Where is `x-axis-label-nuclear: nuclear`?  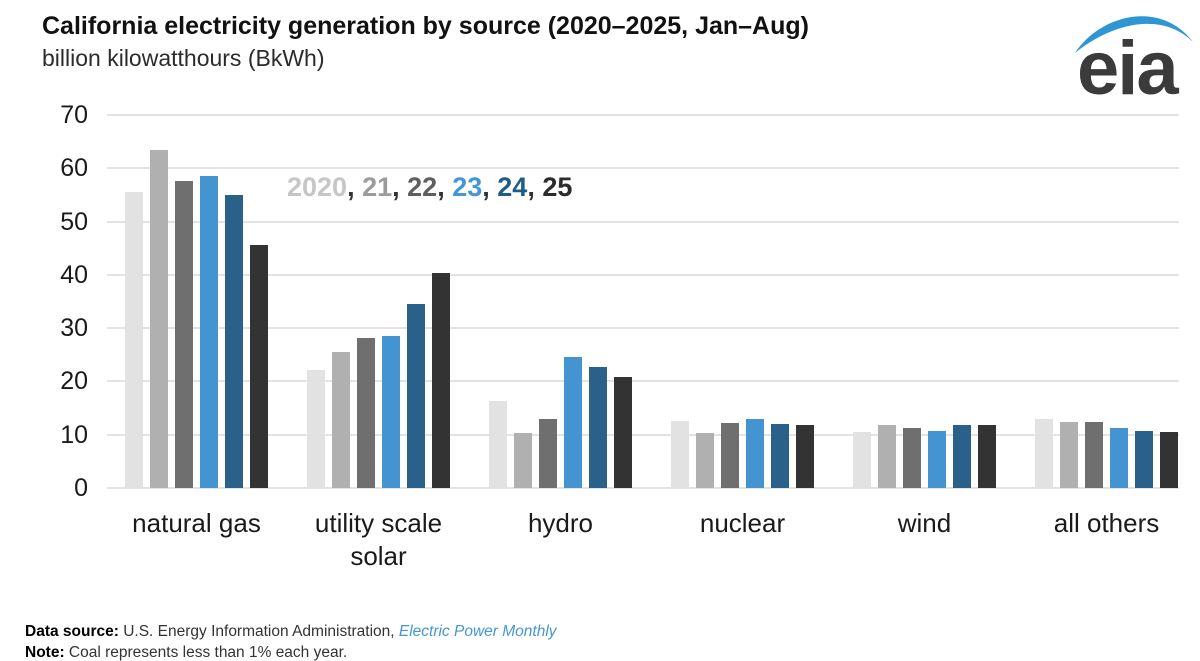 x-axis-label-nuclear: nuclear is located at coordinates (742, 523).